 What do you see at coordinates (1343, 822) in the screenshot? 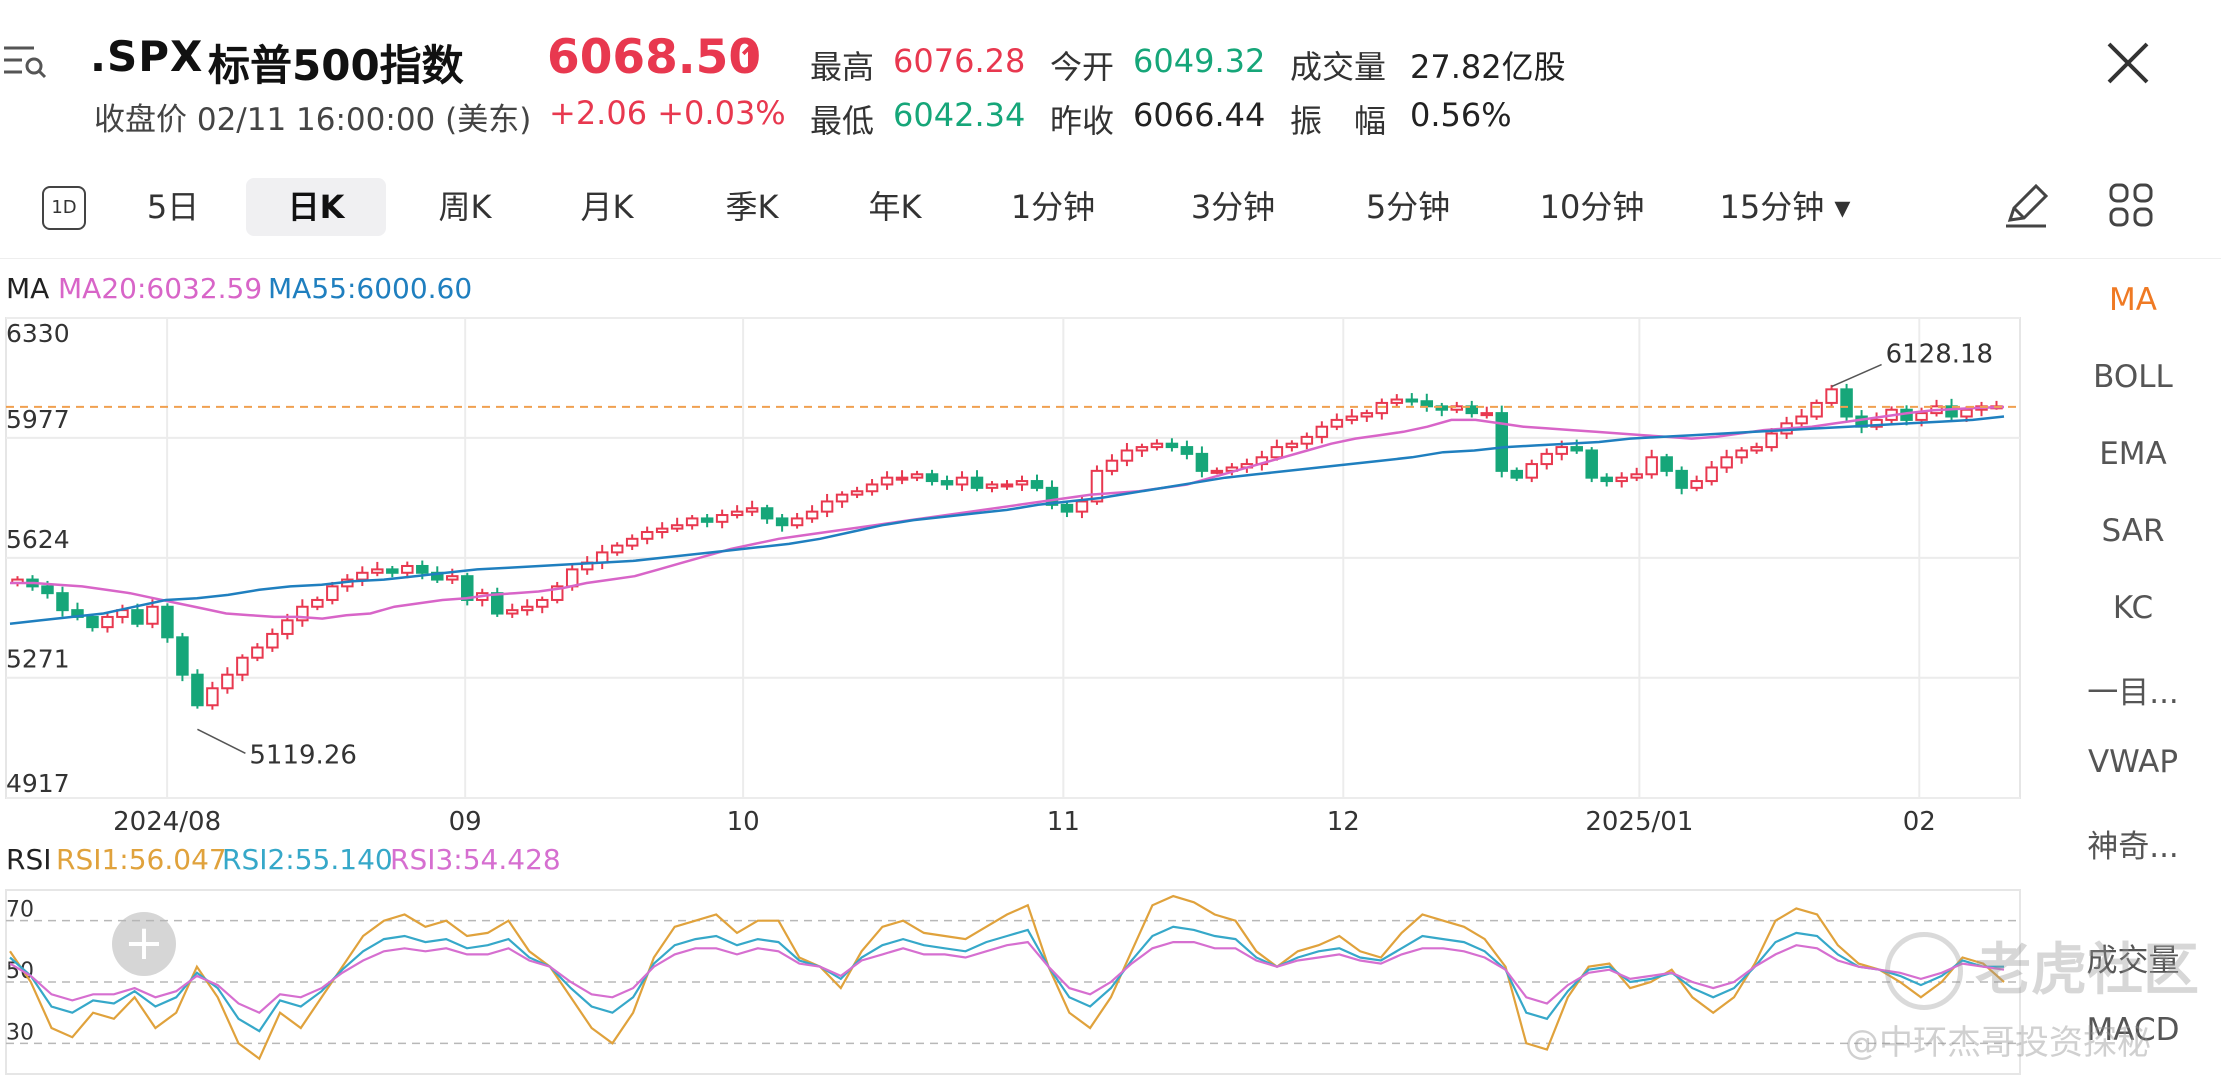
I see `x-tick-label: 12` at bounding box center [1343, 822].